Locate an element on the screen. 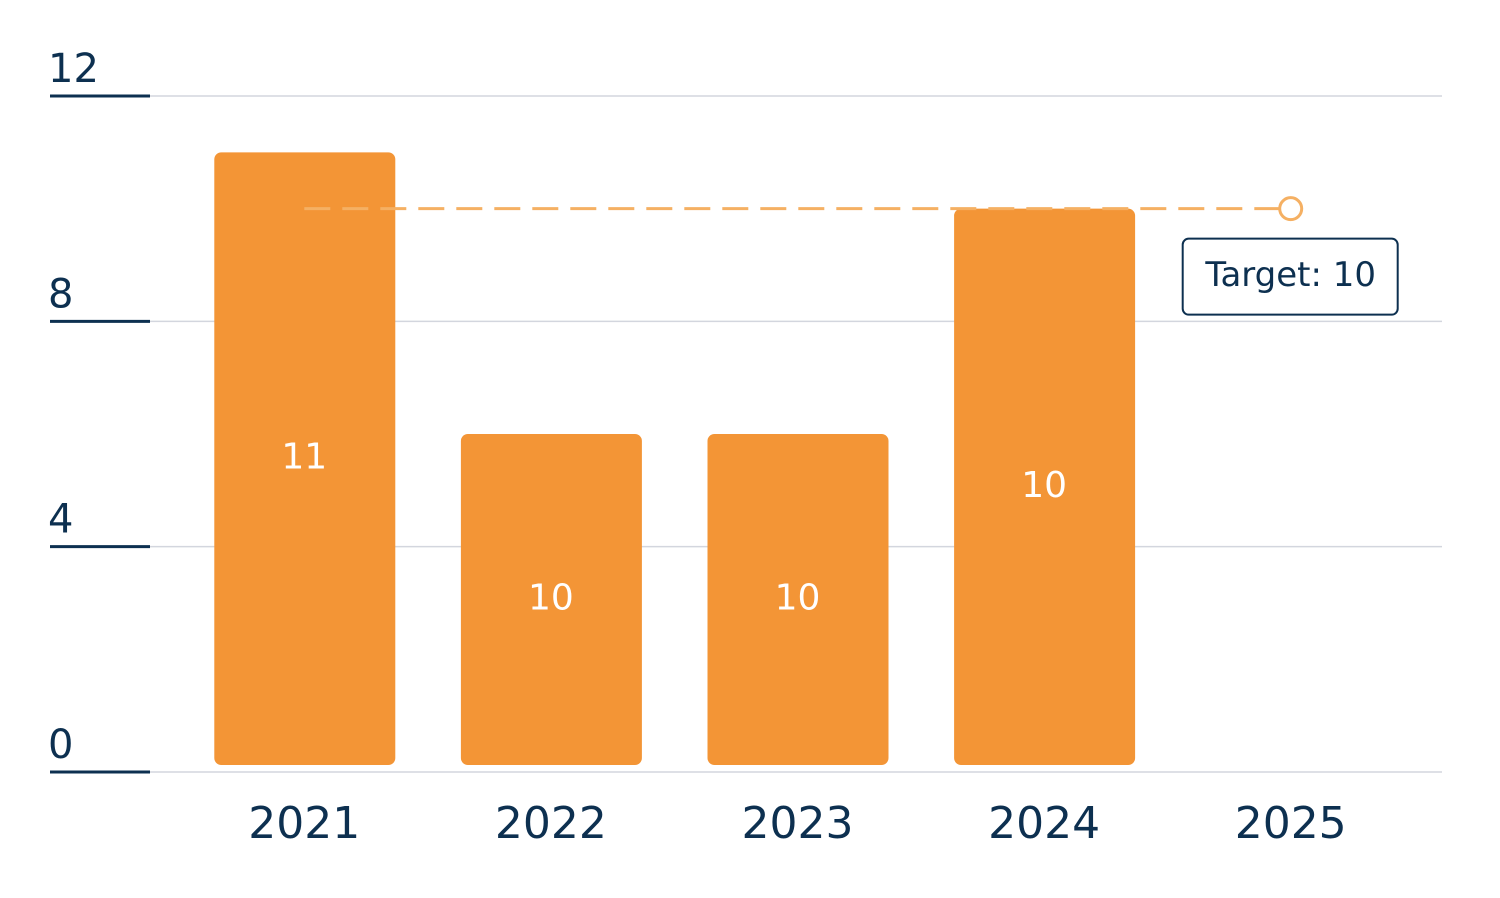 The width and height of the screenshot is (1500, 898). x-tick-label: 2024 is located at coordinates (1044, 823).